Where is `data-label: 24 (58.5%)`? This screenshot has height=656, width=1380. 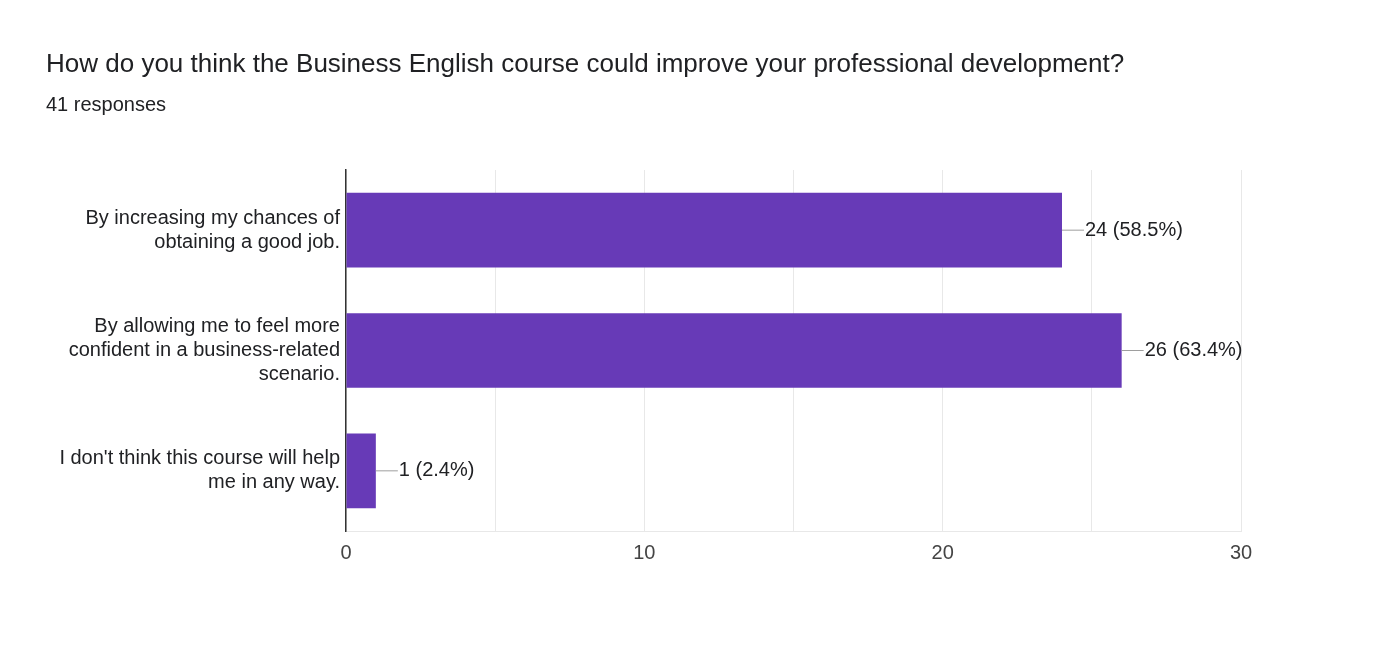 data-label: 24 (58.5%) is located at coordinates (1134, 228).